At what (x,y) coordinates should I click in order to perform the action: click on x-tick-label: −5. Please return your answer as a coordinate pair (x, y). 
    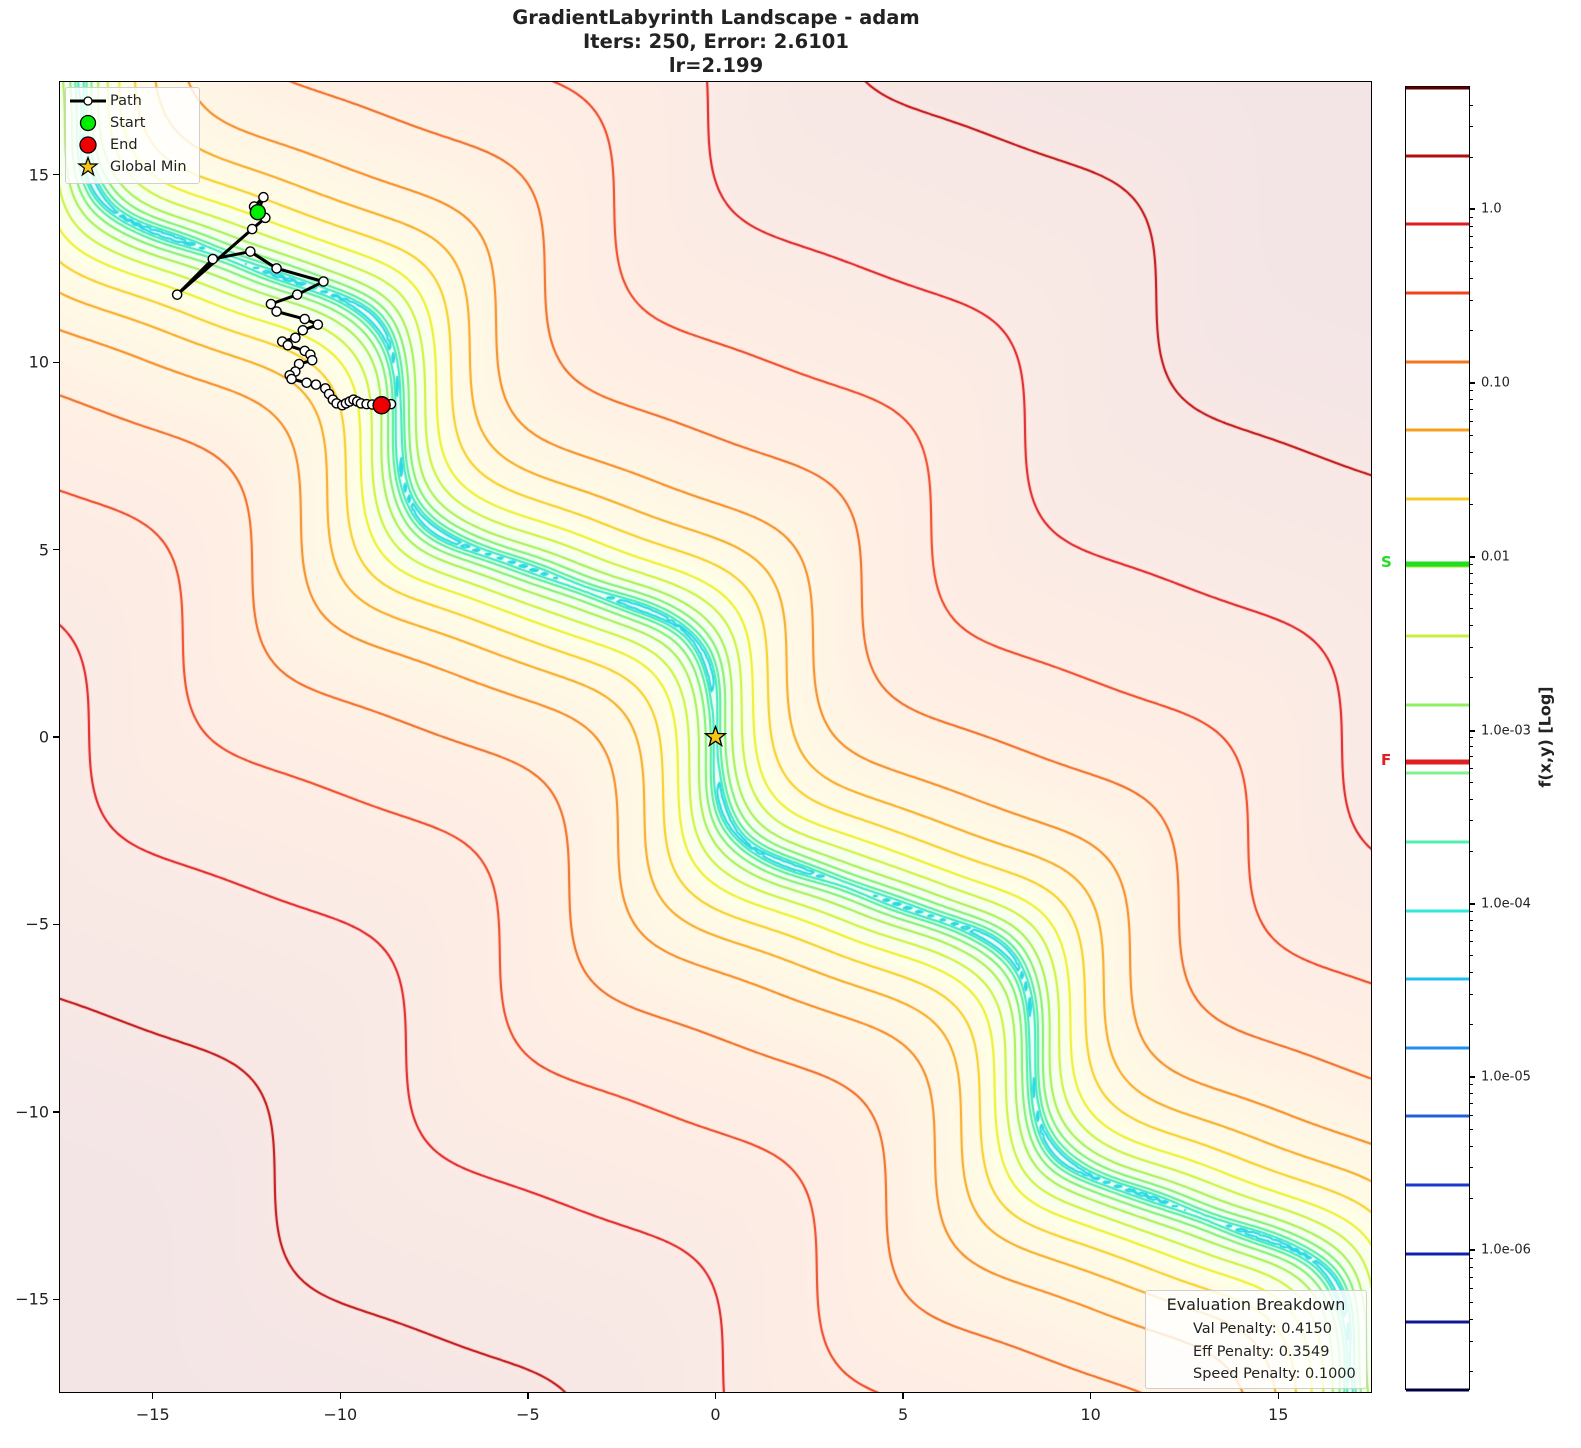
    Looking at the image, I should click on (528, 1414).